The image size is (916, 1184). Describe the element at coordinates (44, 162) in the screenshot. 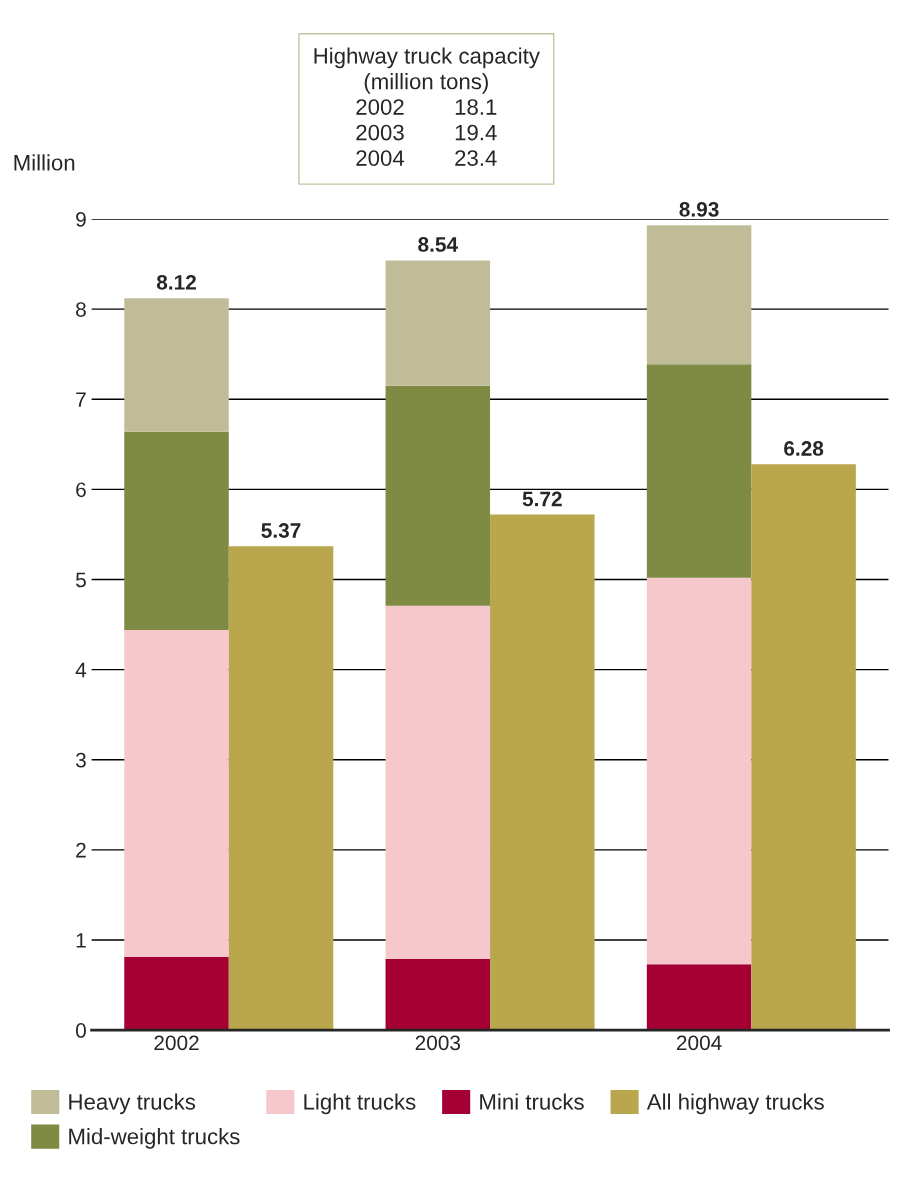

I see `y-axis-title: Million` at that location.